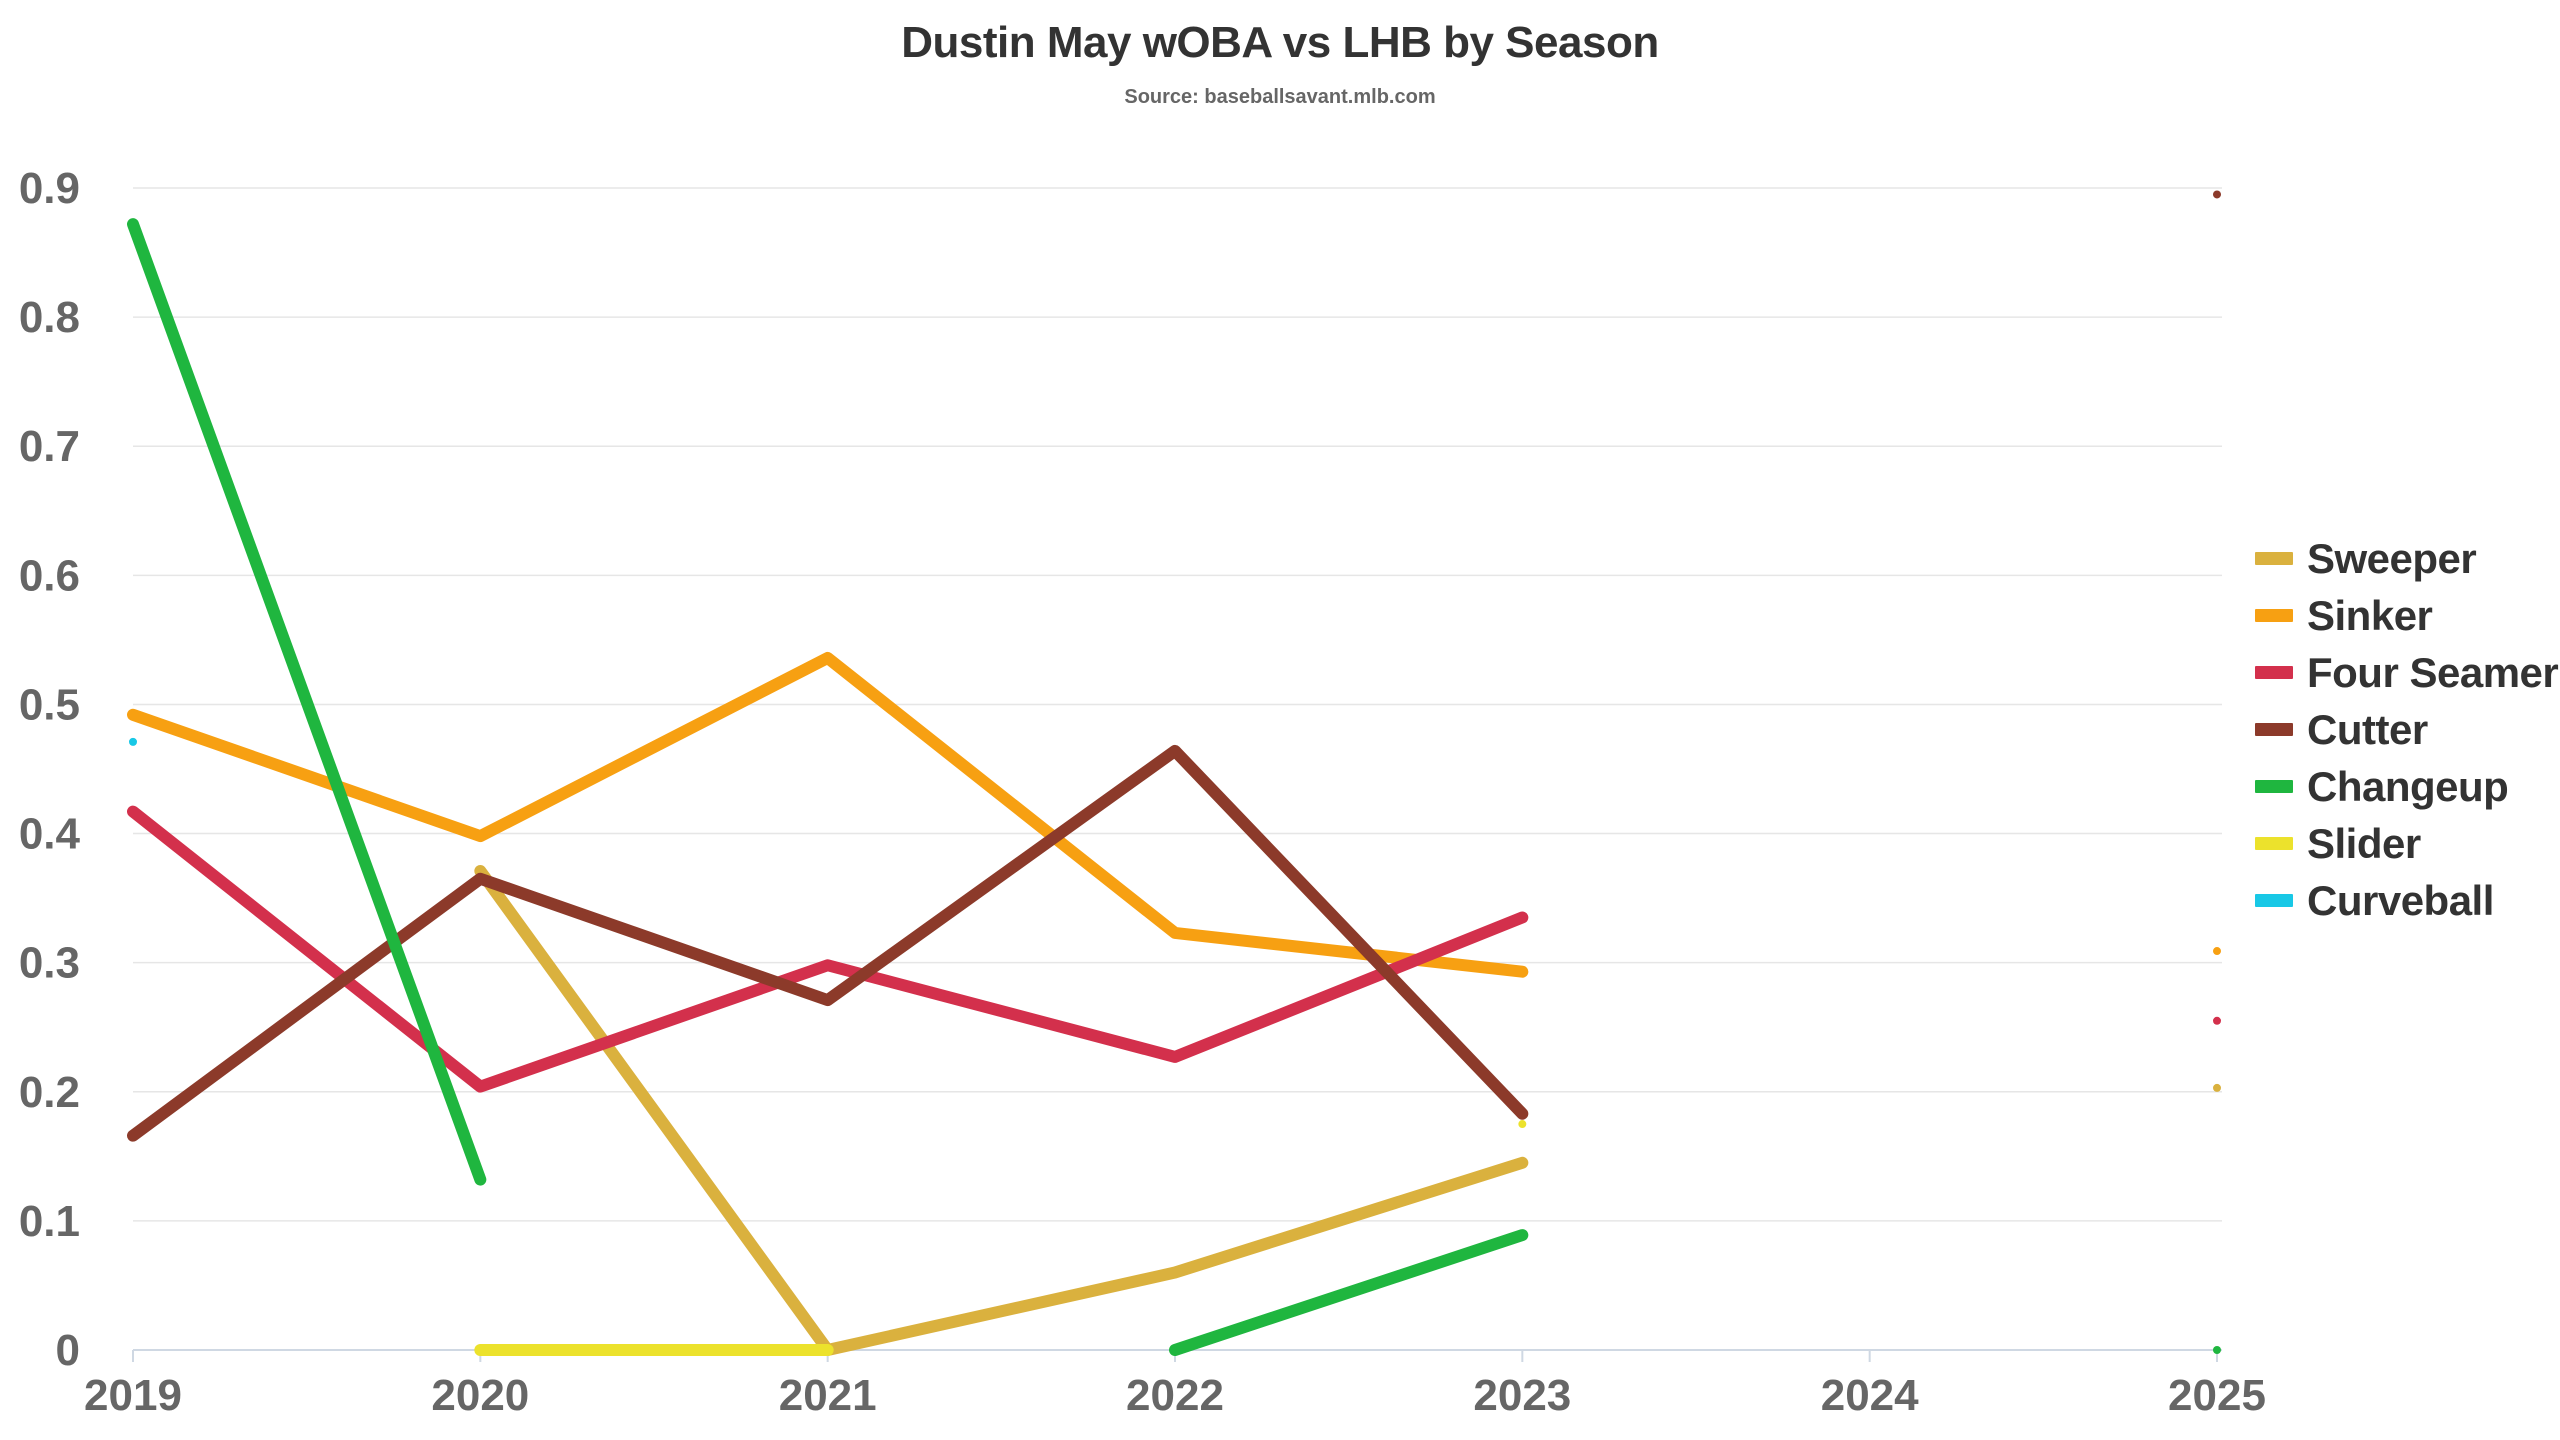 Image resolution: width=2560 pixels, height=1440 pixels. Describe the element at coordinates (1522, 1124) in the screenshot. I see `data-point-slider` at that location.